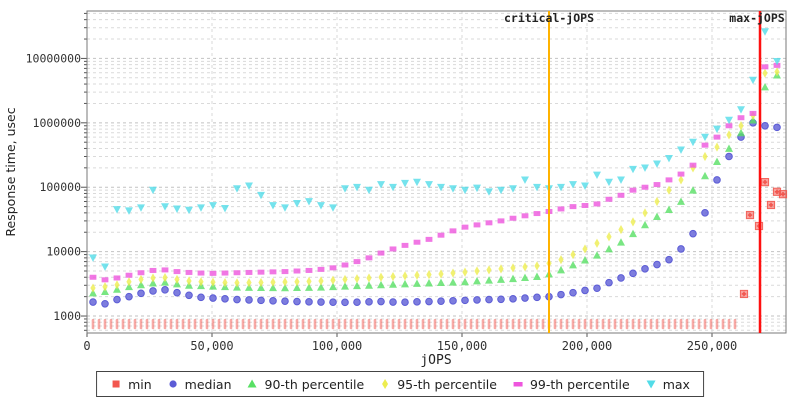 This screenshot has height=400, width=800. I want to click on legend-label-p95: 95-th percentile, so click(447, 384).